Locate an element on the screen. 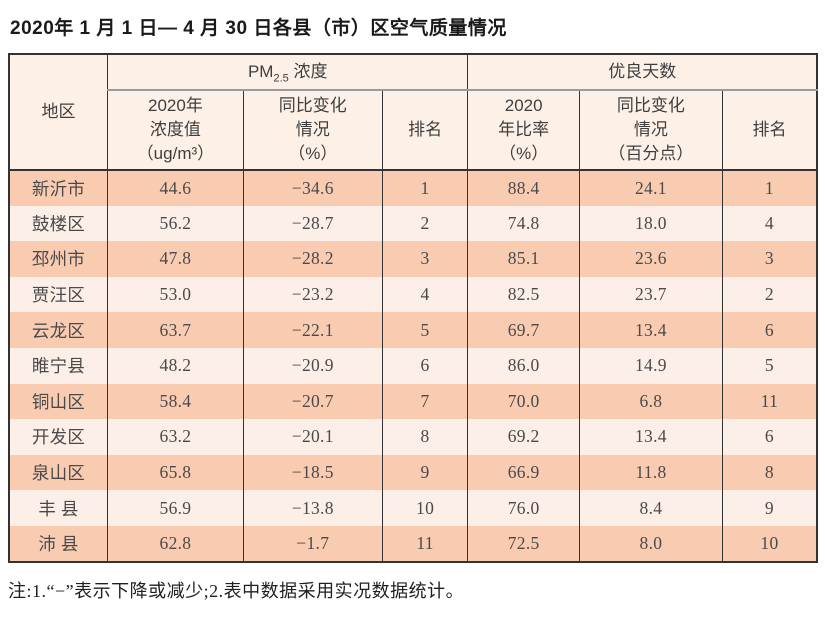 The image size is (825, 620). cell-region: 开发区 is located at coordinates (58, 437).